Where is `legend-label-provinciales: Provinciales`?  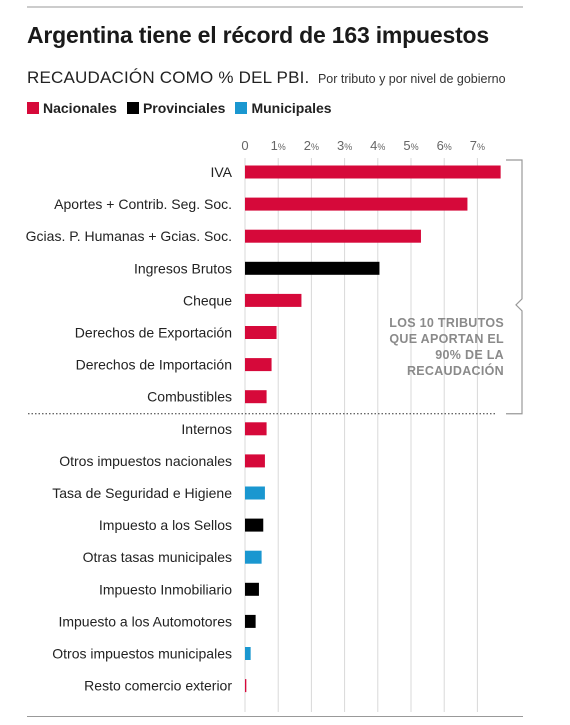 legend-label-provinciales: Provinciales is located at coordinates (184, 108).